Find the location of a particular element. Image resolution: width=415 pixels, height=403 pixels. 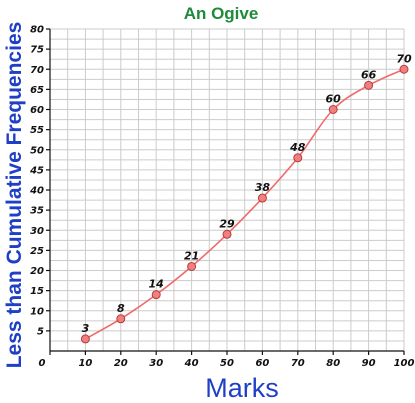

data-label: 3 is located at coordinates (86, 328).